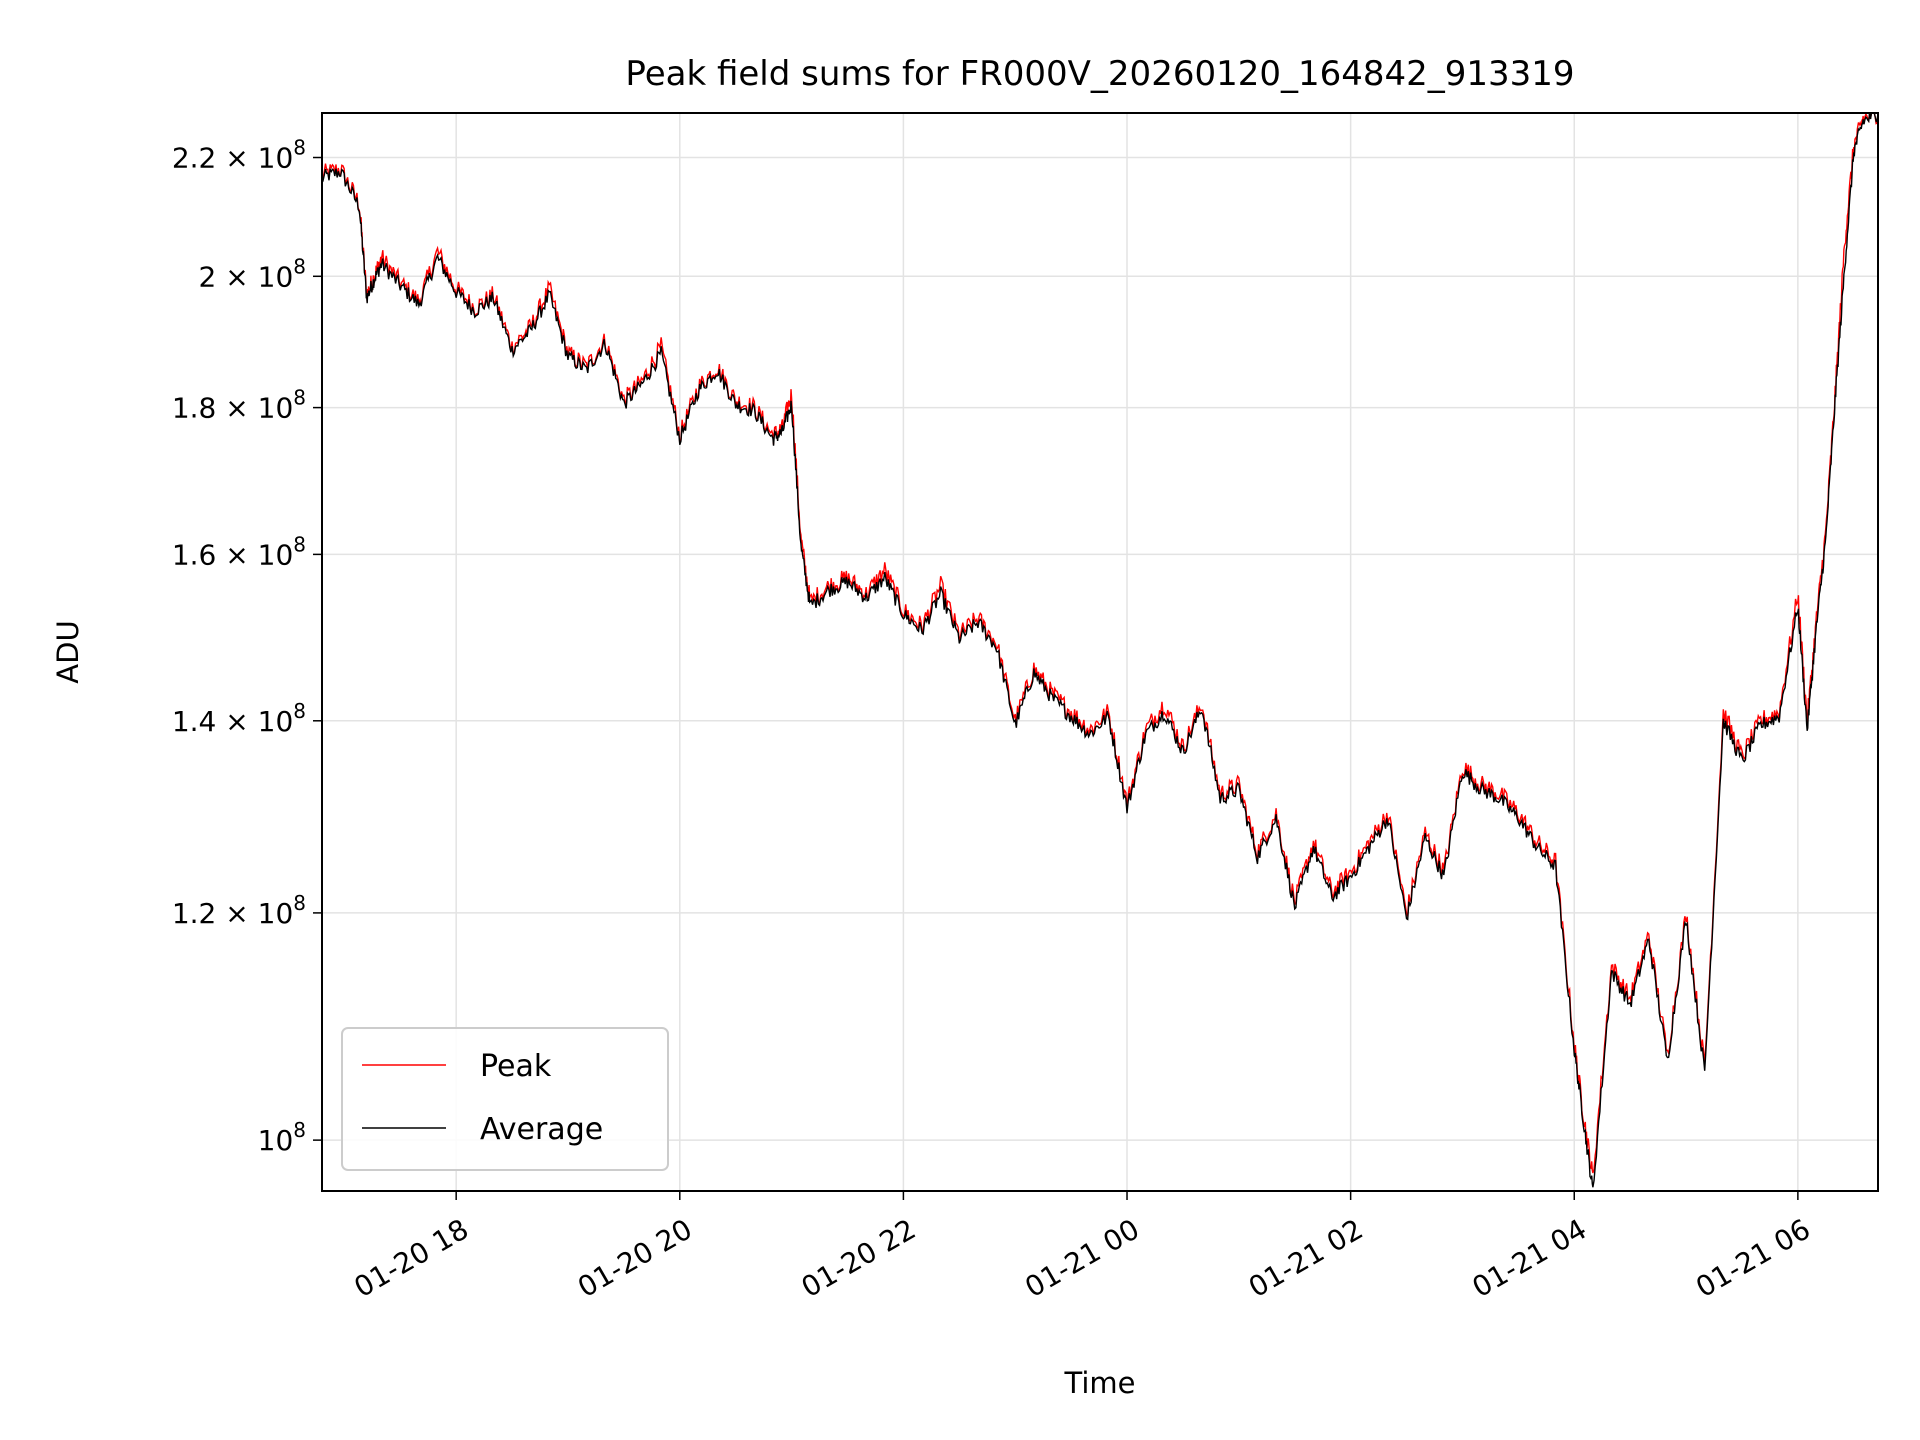  What do you see at coordinates (541, 1129) in the screenshot?
I see `legend-label-average: Average` at bounding box center [541, 1129].